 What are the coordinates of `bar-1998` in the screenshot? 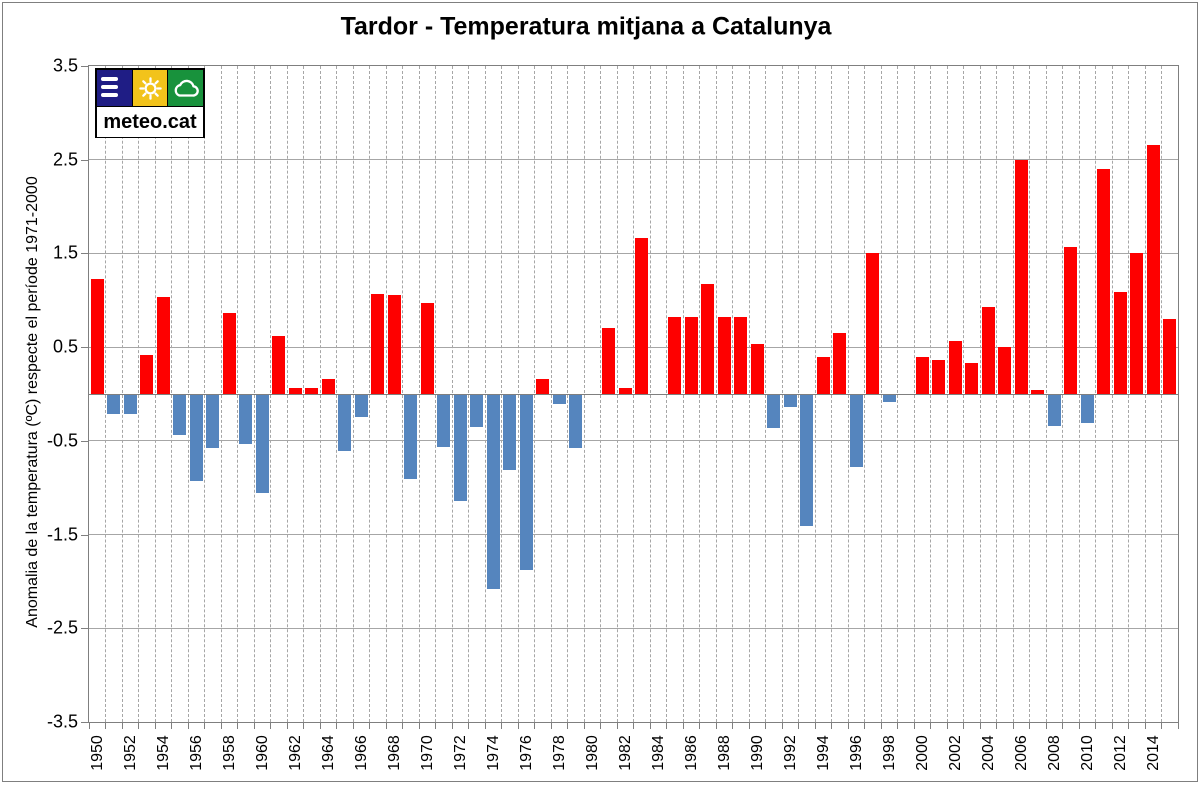 It's located at (889, 398).